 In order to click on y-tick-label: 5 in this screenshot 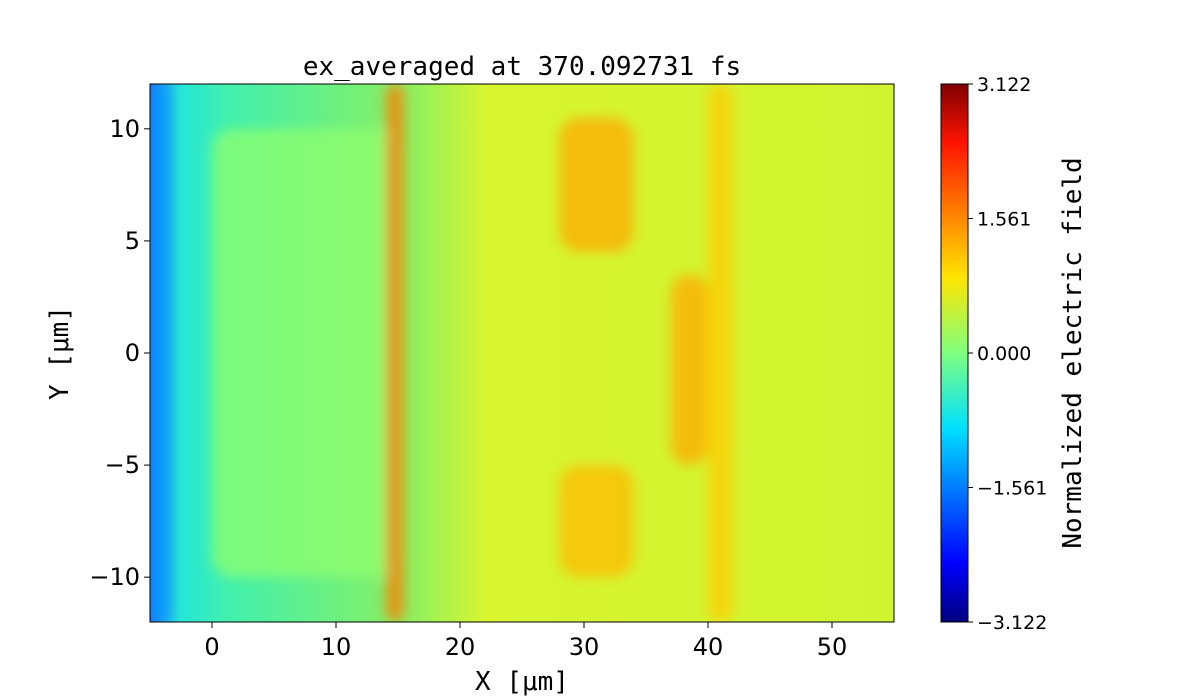, I will do `click(132, 241)`.